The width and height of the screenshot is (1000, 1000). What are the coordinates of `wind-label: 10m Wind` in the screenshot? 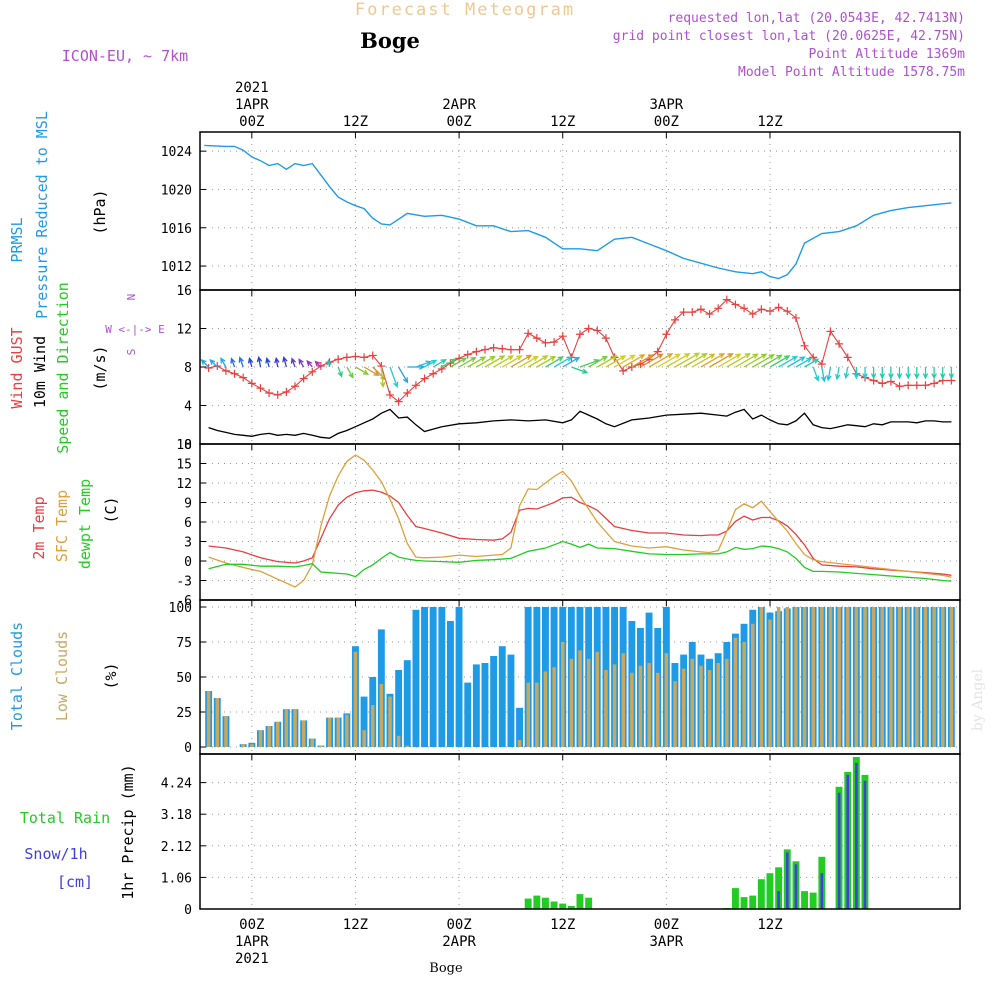 It's located at (40, 372).